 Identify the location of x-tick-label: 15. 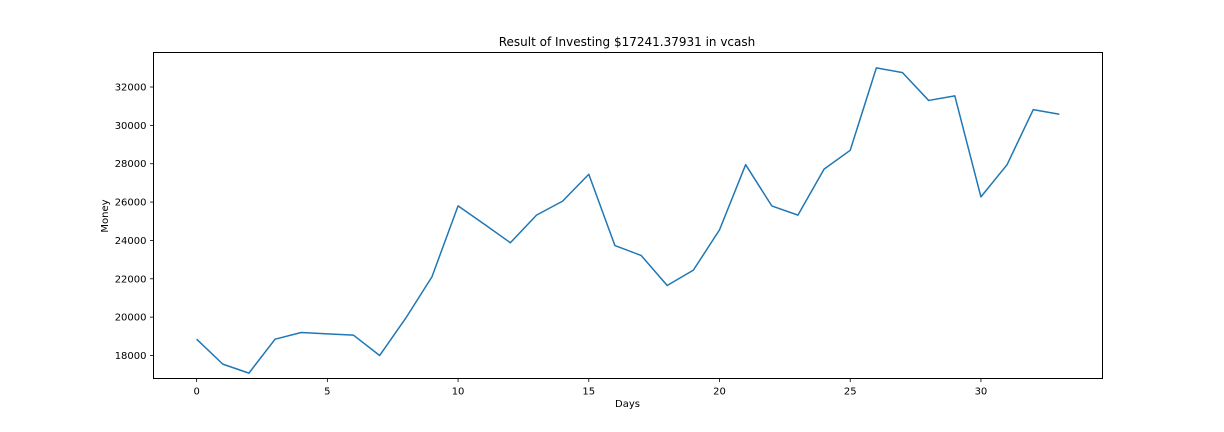
(588, 392).